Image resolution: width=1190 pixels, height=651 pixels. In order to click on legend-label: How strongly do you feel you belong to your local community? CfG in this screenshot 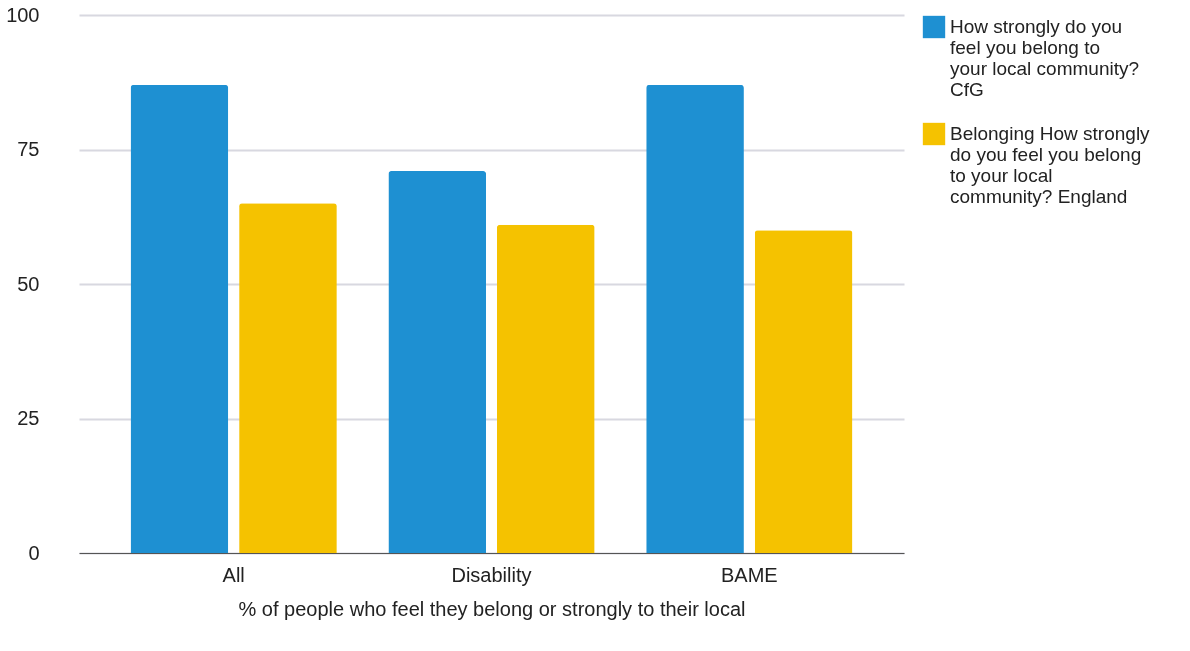, I will do `click(1045, 58)`.